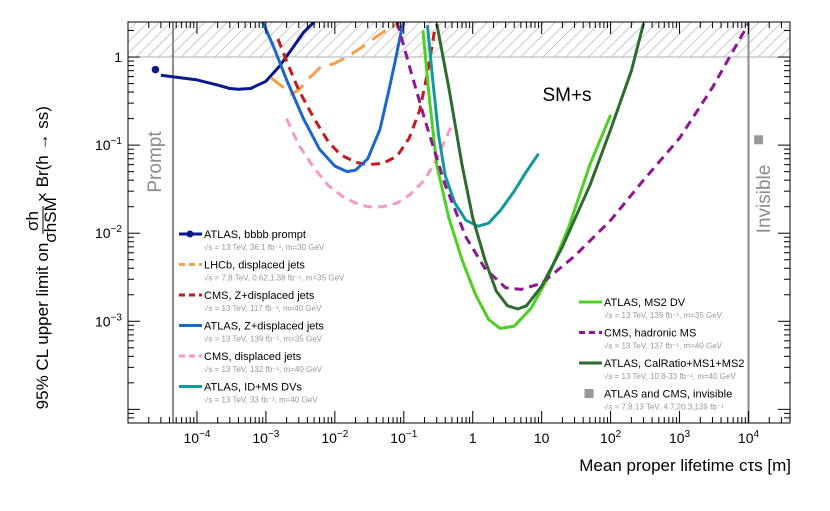  Describe the element at coordinates (674, 364) in the screenshot. I see `legend-label: ATLAS, CalRatio+MS1+MS2` at that location.